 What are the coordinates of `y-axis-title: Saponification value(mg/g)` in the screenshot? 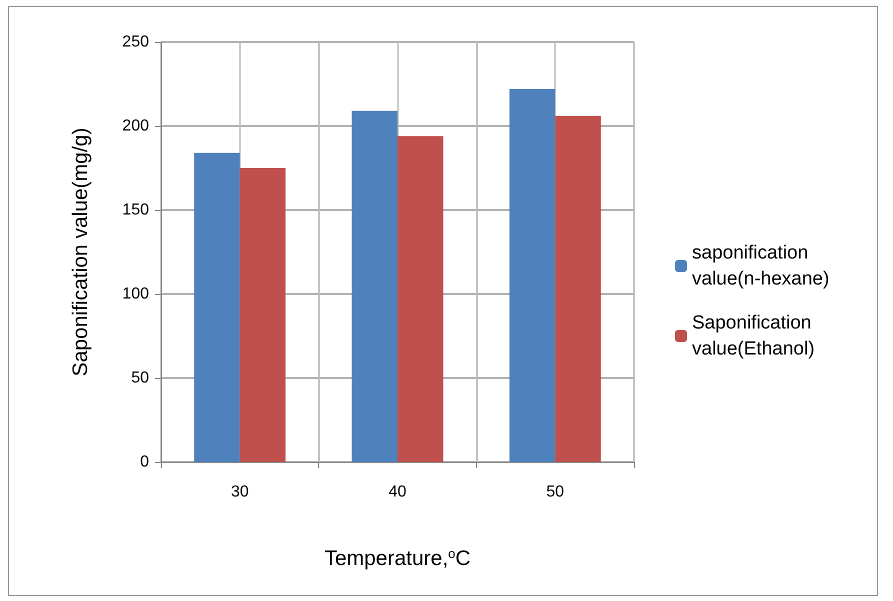 It's located at (80, 252).